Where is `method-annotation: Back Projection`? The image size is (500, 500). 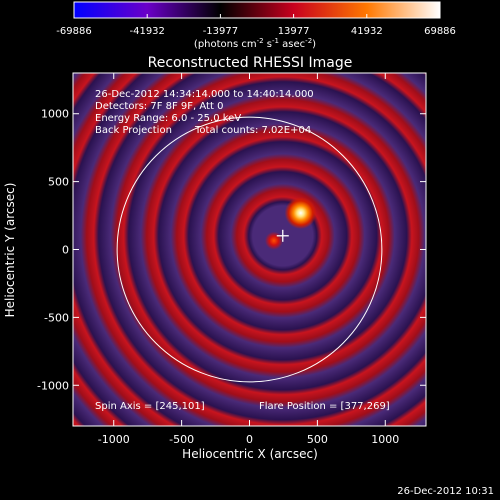
method-annotation: Back Projection is located at coordinates (133, 130).